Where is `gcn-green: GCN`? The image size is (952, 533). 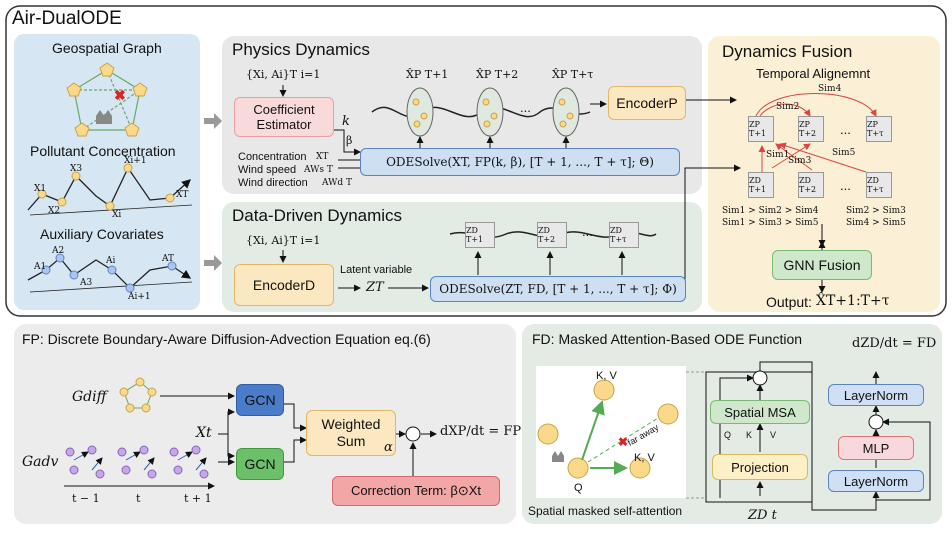
gcn-green: GCN is located at coordinates (260, 464).